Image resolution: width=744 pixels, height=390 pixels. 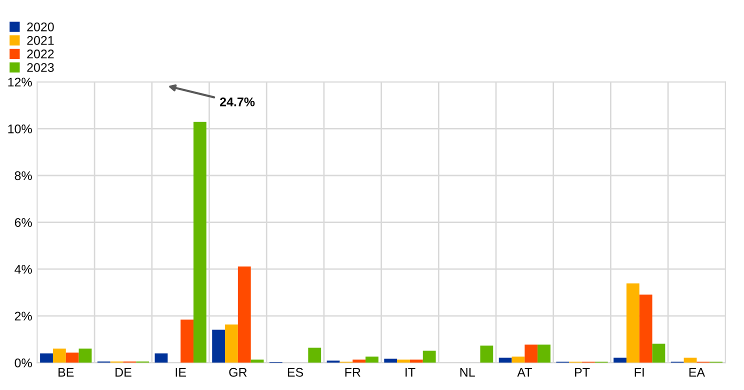 What do you see at coordinates (639, 372) in the screenshot?
I see `x-tick-label: FI` at bounding box center [639, 372].